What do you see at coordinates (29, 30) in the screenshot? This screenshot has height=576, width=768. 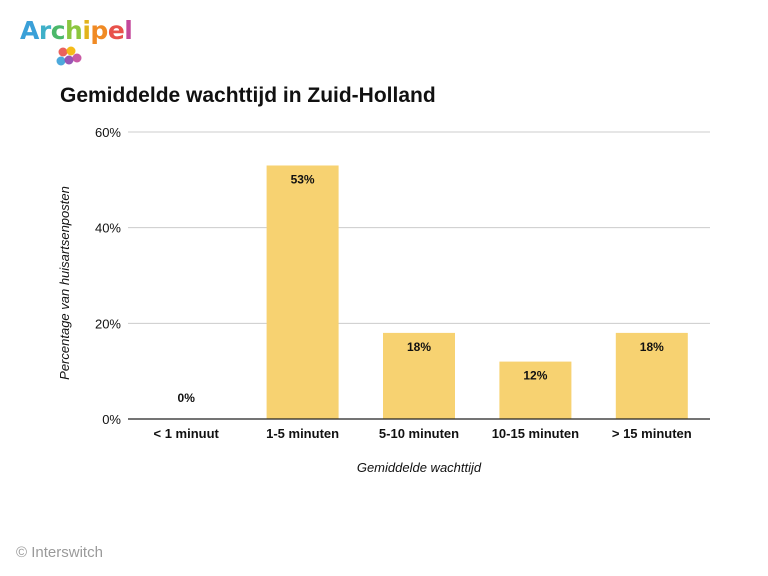 I see `logo-letter: A` at bounding box center [29, 30].